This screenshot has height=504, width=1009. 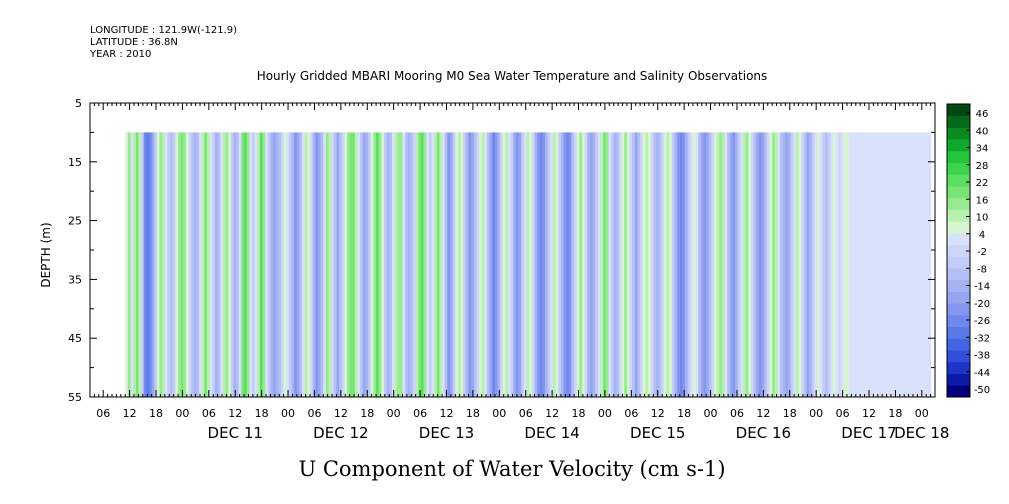 I want to click on x-day-label: DEC 16, so click(x=763, y=433).